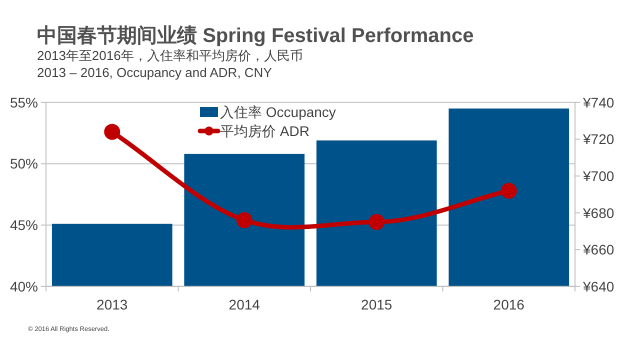 This screenshot has height=358, width=640. Describe the element at coordinates (598, 139) in the screenshot. I see `y2-tick-label: ¥720` at that location.